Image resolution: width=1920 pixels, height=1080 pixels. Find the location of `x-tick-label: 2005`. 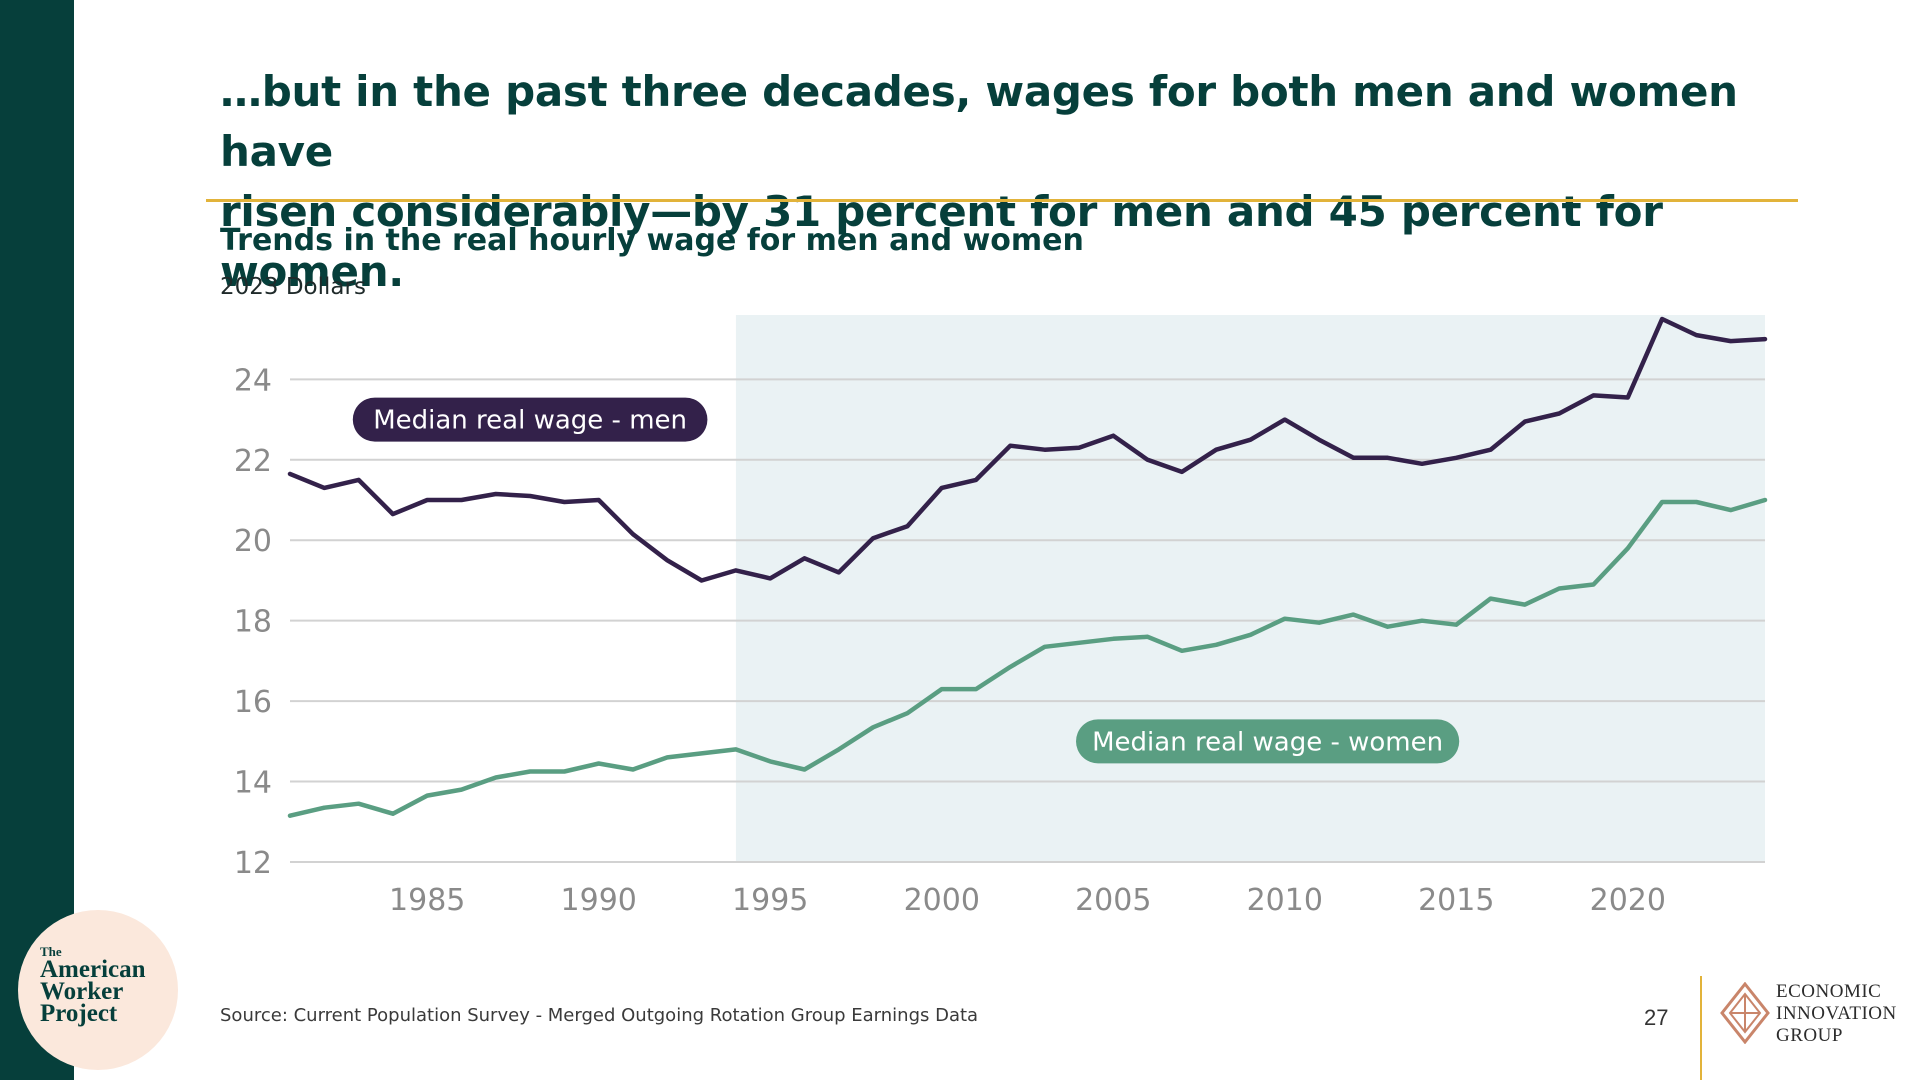

x-tick-label: 2005 is located at coordinates (1113, 900).